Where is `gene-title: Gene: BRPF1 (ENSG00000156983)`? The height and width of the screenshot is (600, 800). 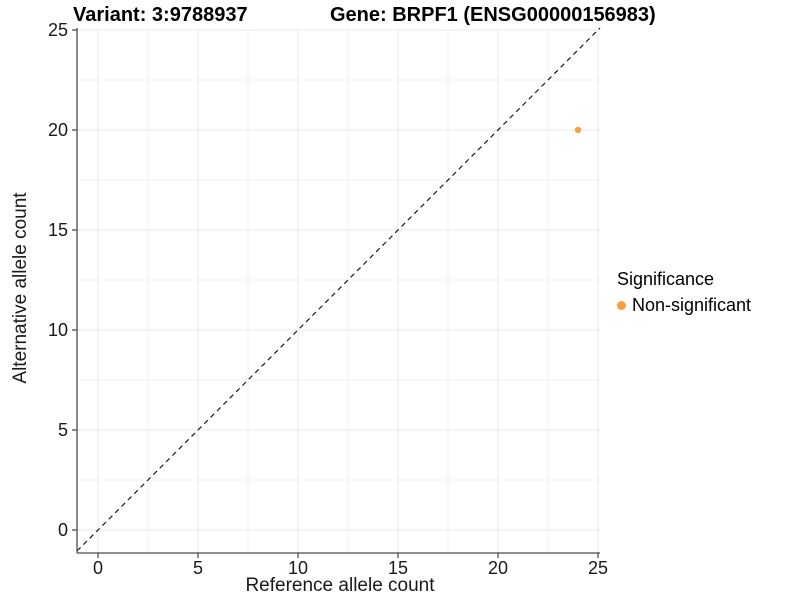 gene-title: Gene: BRPF1 (ENSG00000156983) is located at coordinates (493, 15).